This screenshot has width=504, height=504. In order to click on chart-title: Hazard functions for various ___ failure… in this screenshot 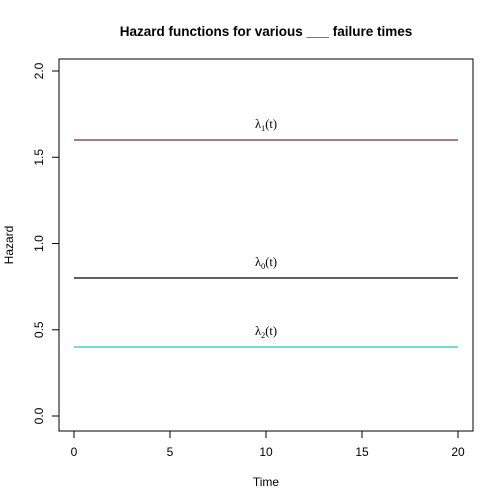, I will do `click(266, 31)`.